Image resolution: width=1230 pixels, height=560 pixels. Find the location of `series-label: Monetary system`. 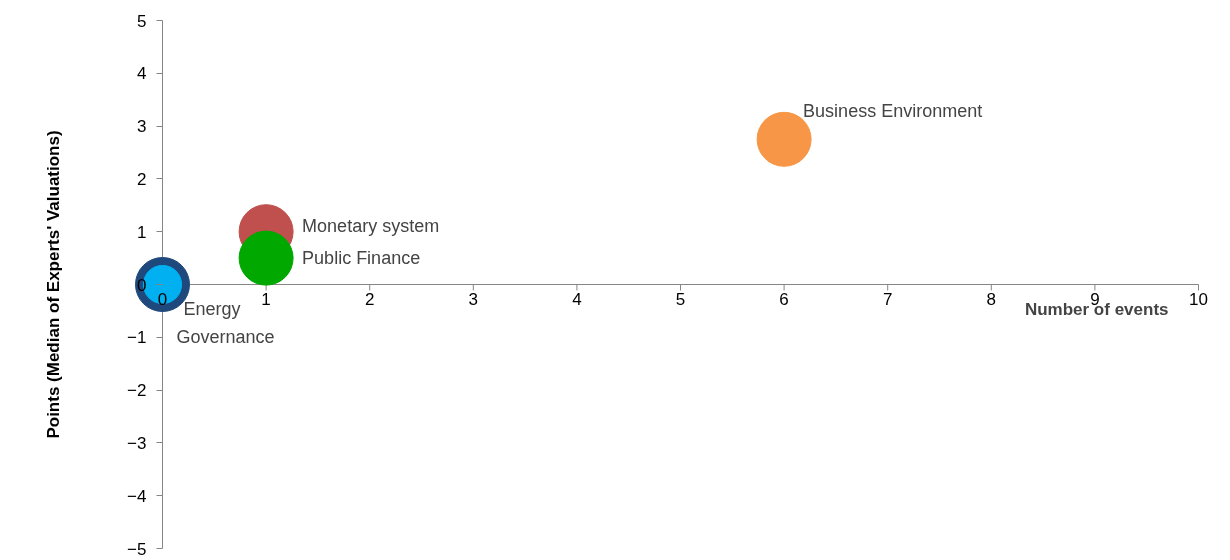

series-label: Monetary system is located at coordinates (371, 225).